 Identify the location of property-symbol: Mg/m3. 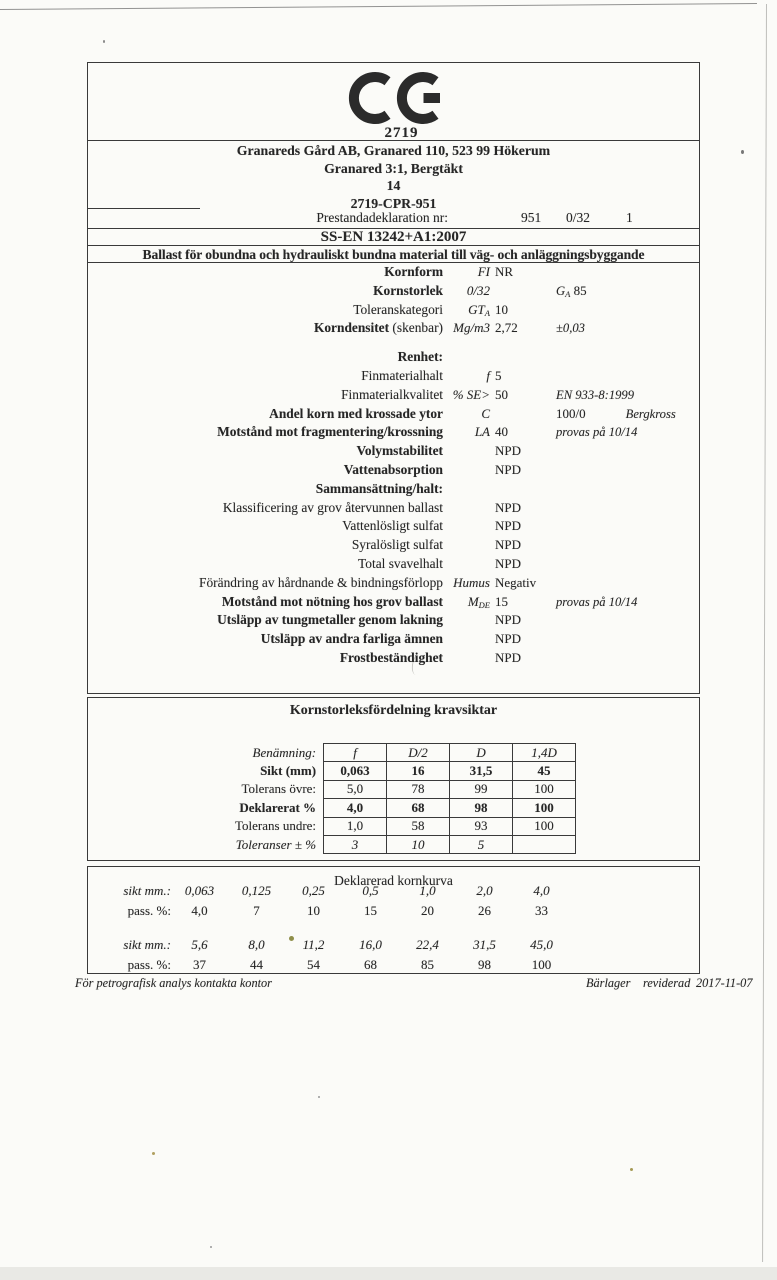
(471, 328).